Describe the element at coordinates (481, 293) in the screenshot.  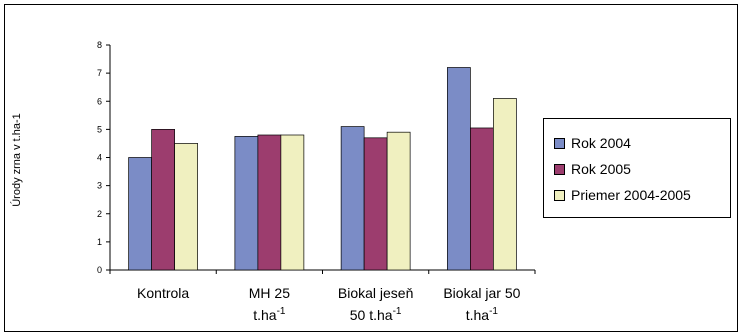
I see `x-category-label: Biokal jar 50` at that location.